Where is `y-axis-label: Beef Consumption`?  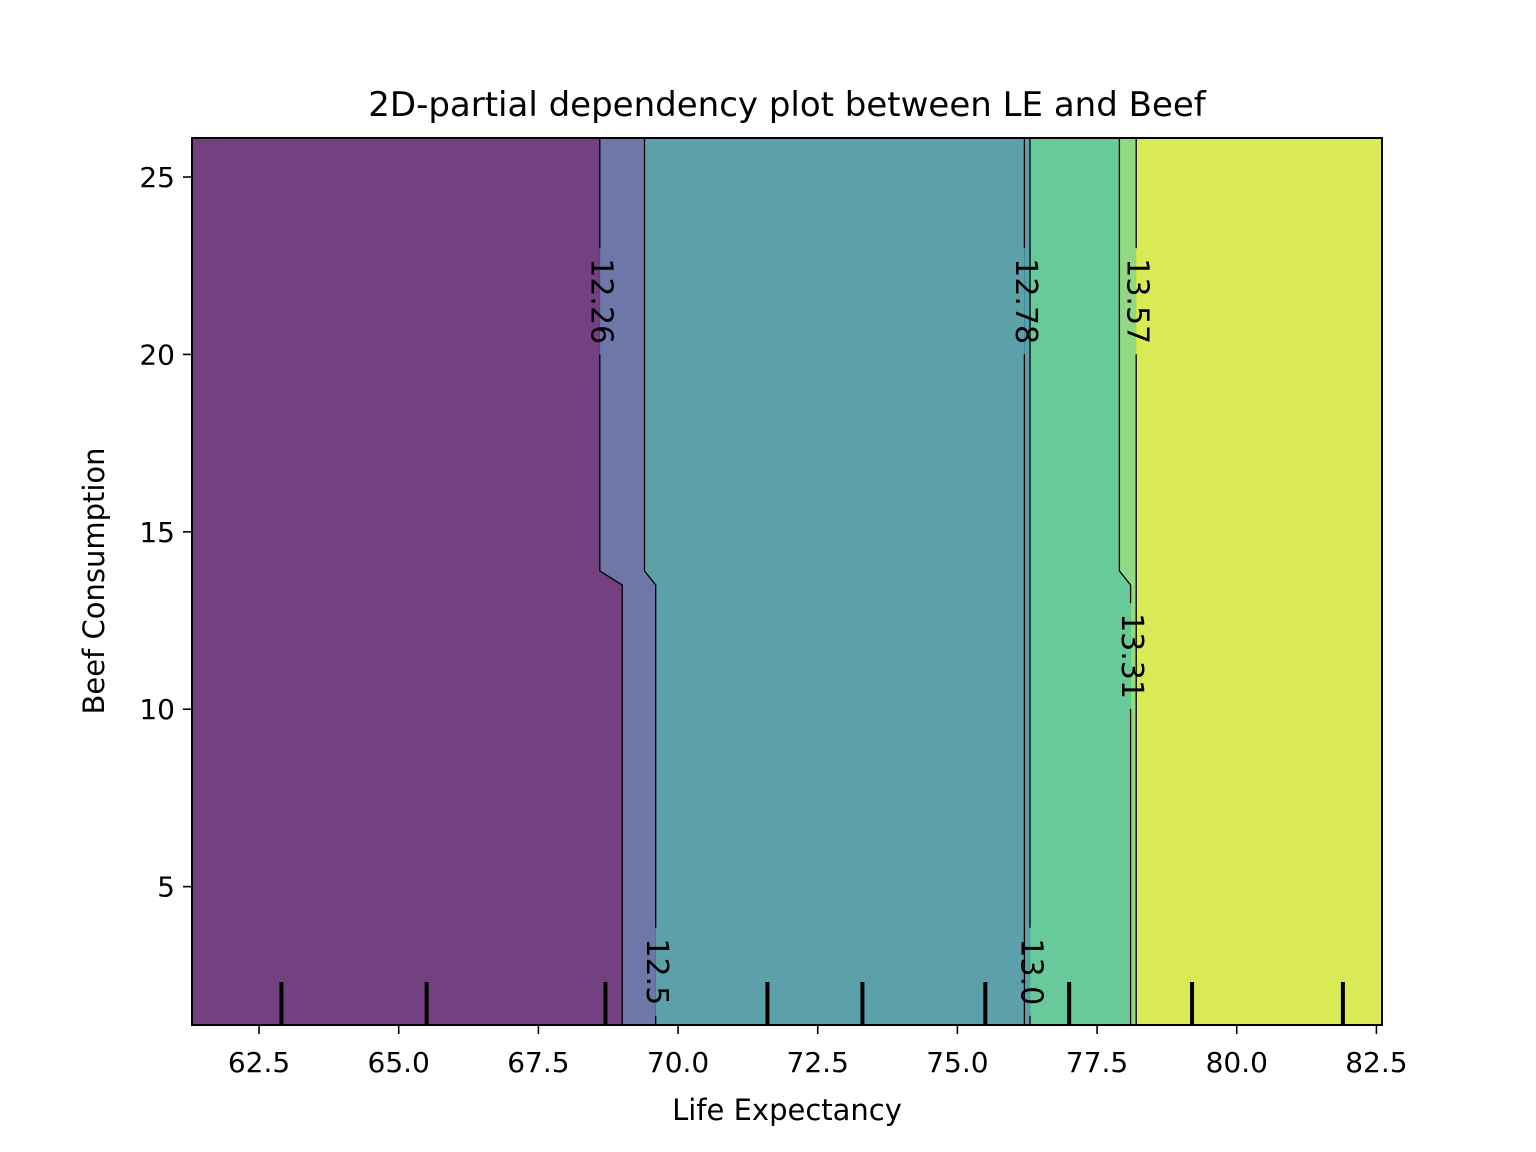 y-axis-label: Beef Consumption is located at coordinates (94, 580).